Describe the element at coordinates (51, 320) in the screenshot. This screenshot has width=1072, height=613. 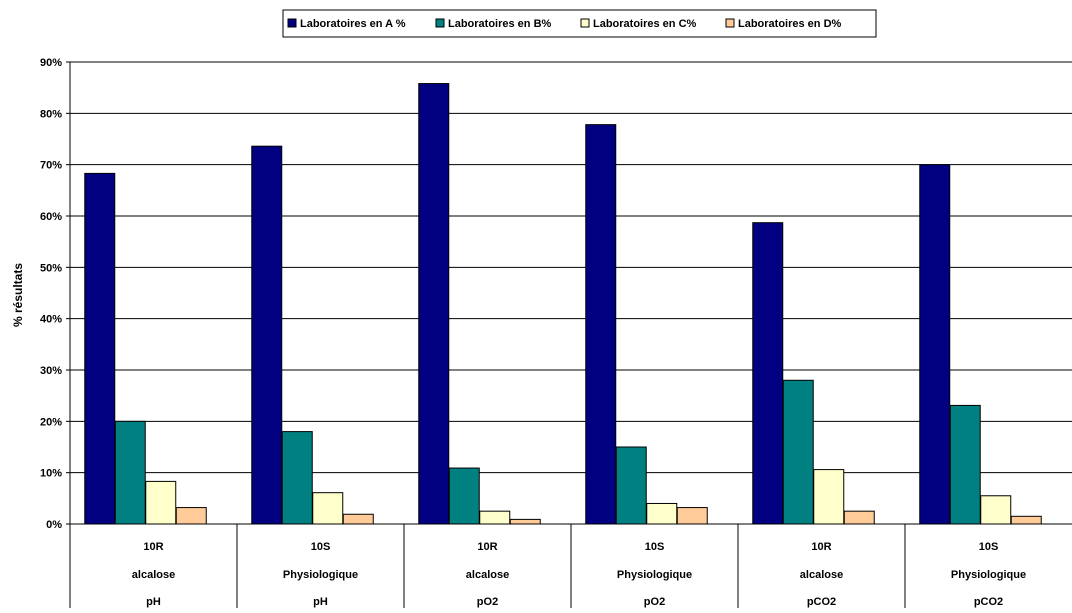
I see `y-tick-label: 40%` at that location.